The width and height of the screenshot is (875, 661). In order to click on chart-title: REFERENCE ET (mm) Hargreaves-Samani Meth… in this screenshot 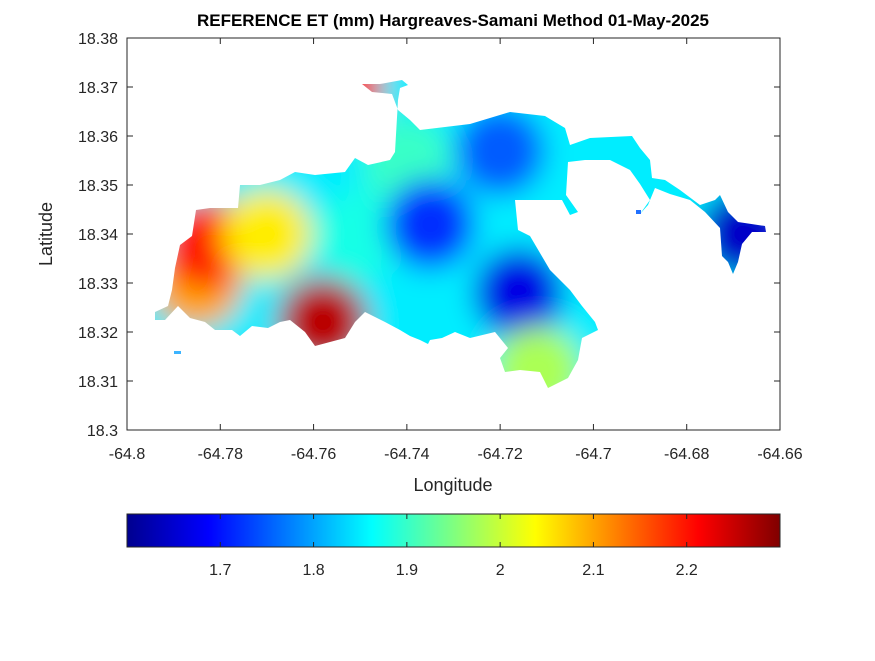, I will do `click(453, 20)`.